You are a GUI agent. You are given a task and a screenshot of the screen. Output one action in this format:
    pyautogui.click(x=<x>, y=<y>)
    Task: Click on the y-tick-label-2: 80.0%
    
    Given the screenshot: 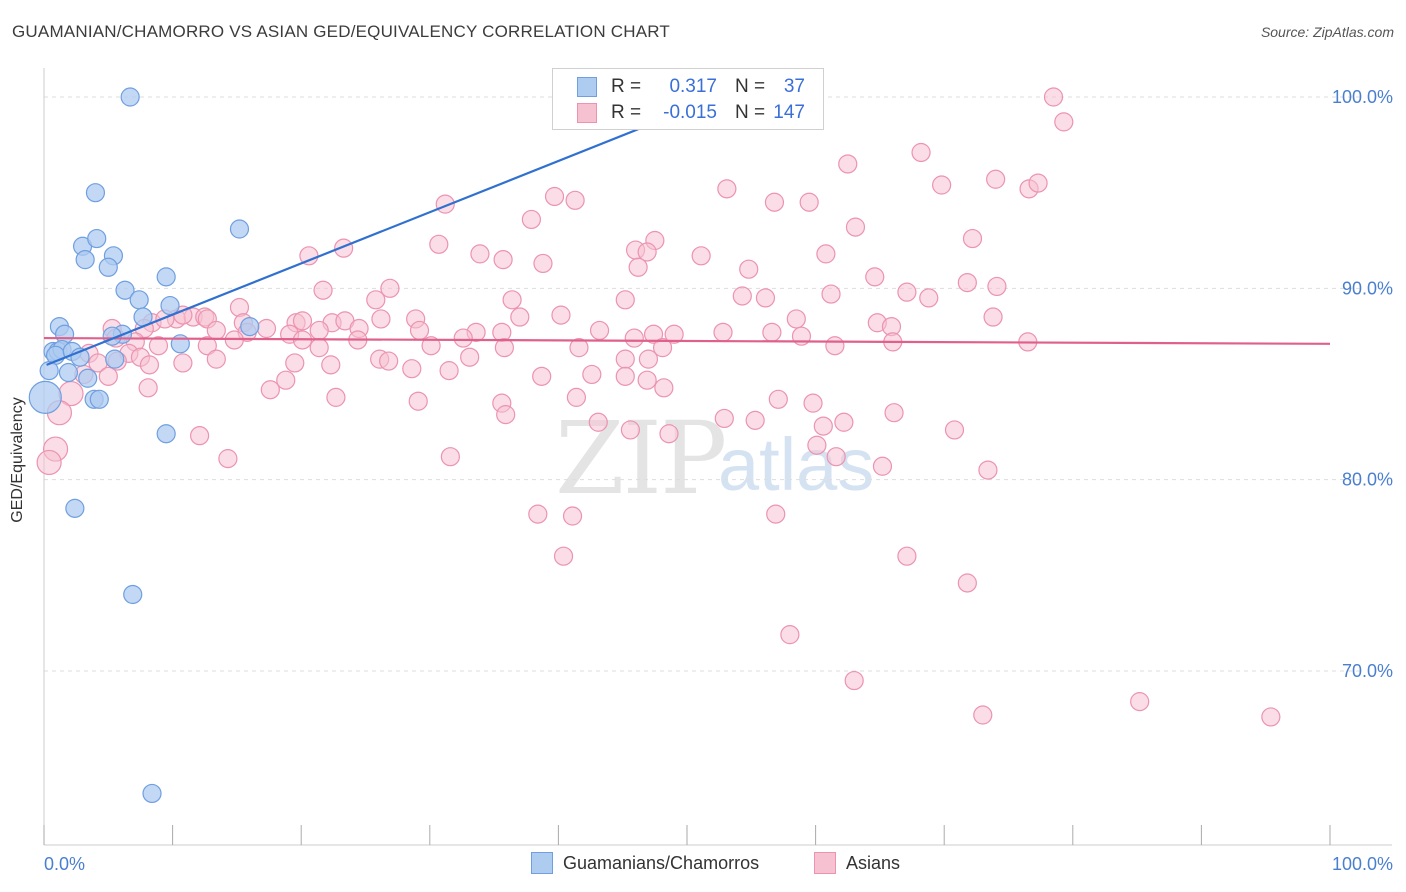 What is the action you would take?
    pyautogui.click(x=1367, y=480)
    